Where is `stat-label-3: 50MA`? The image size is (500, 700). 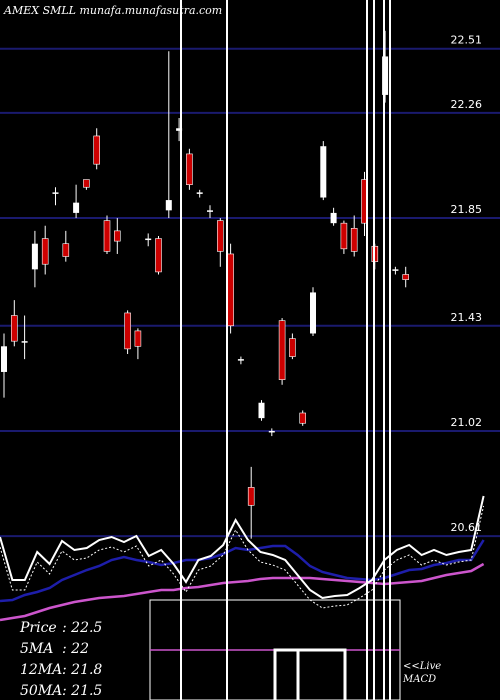
stat-label-3: 50MA is located at coordinates (41, 691).